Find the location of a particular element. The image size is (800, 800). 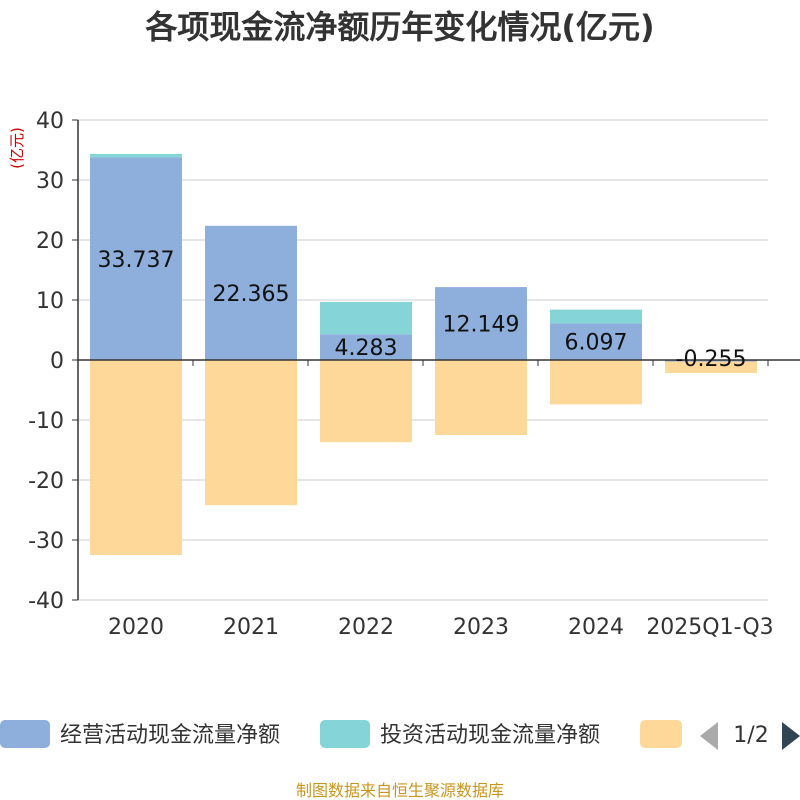

data-label: 6.097 is located at coordinates (596, 343).